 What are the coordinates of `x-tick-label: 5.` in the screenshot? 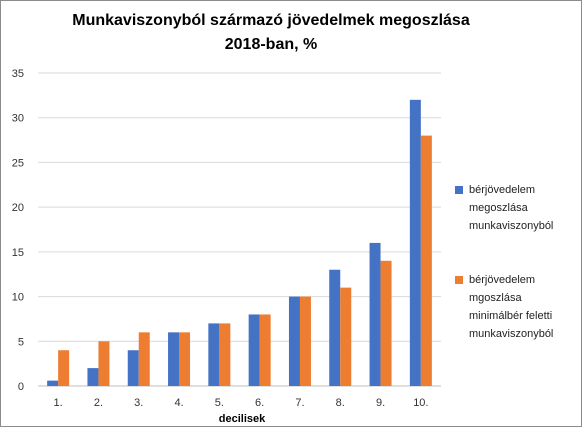 It's located at (219, 403).